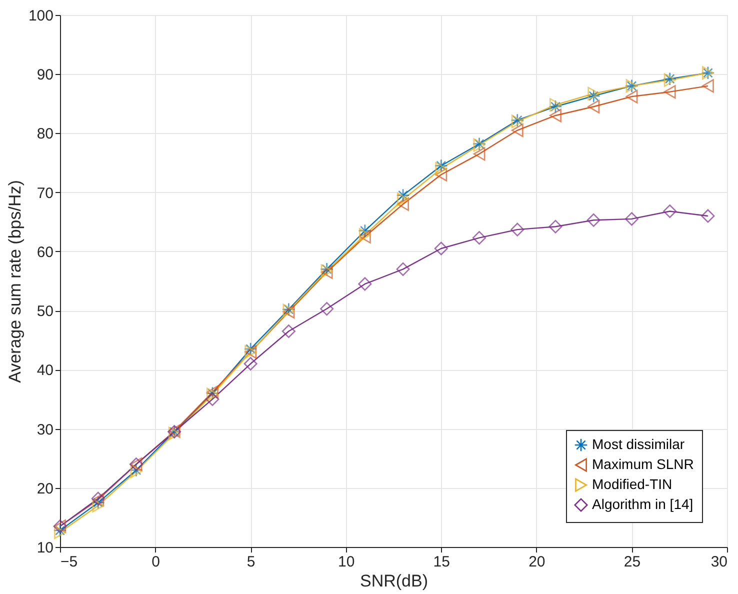 The height and width of the screenshot is (594, 738). I want to click on legend-label: Algorithm in [14], so click(643, 504).